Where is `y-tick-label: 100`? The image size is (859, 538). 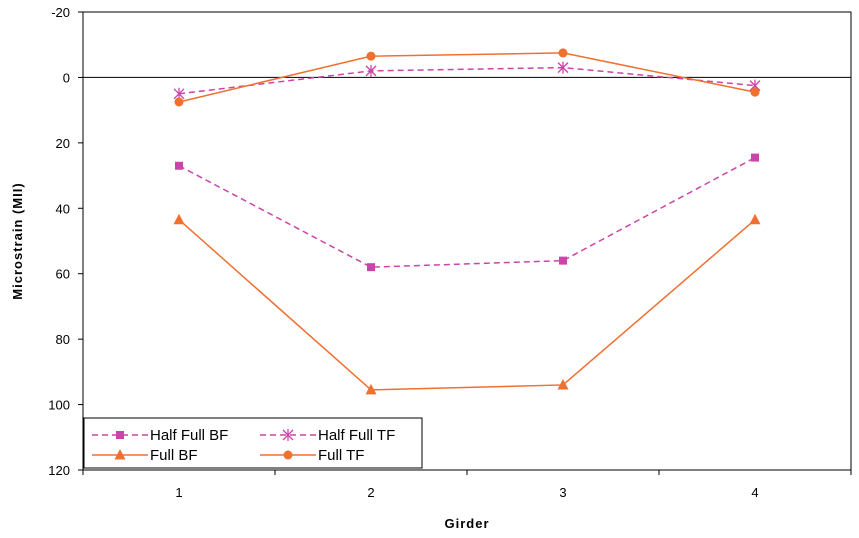 y-tick-label: 100 is located at coordinates (59, 405).